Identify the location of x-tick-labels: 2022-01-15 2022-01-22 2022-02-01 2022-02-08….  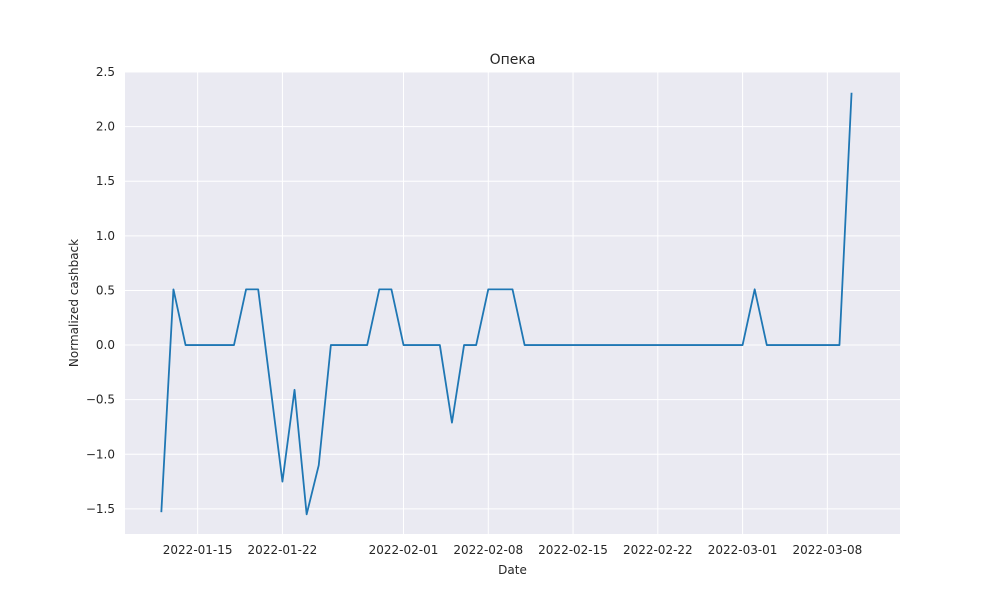
(512, 550).